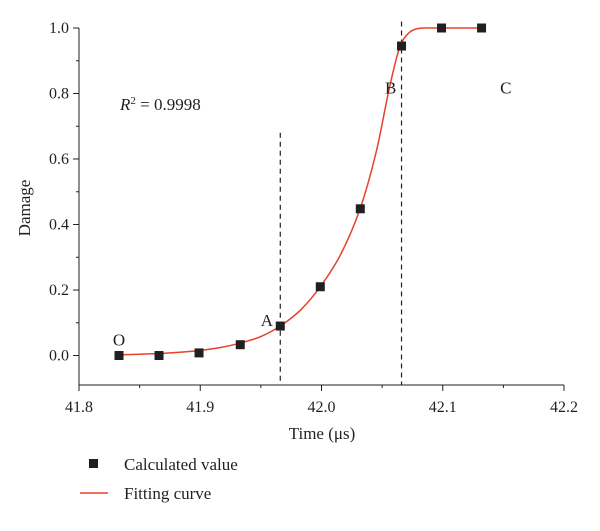 The width and height of the screenshot is (600, 531). I want to click on annotation-a: A, so click(267, 320).